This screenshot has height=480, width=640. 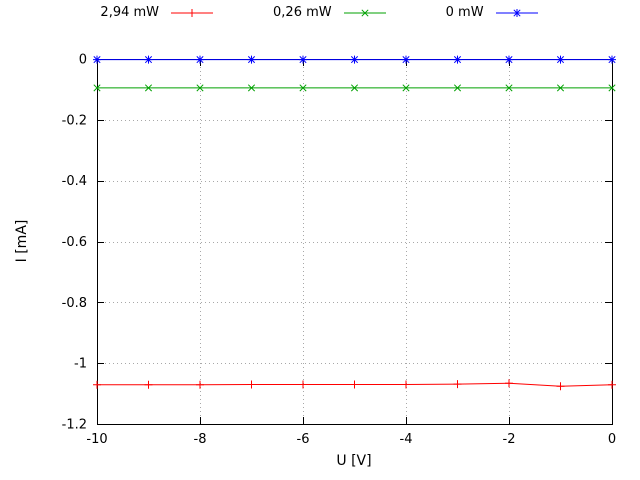 I want to click on x-tick-label: -4, so click(x=406, y=439).